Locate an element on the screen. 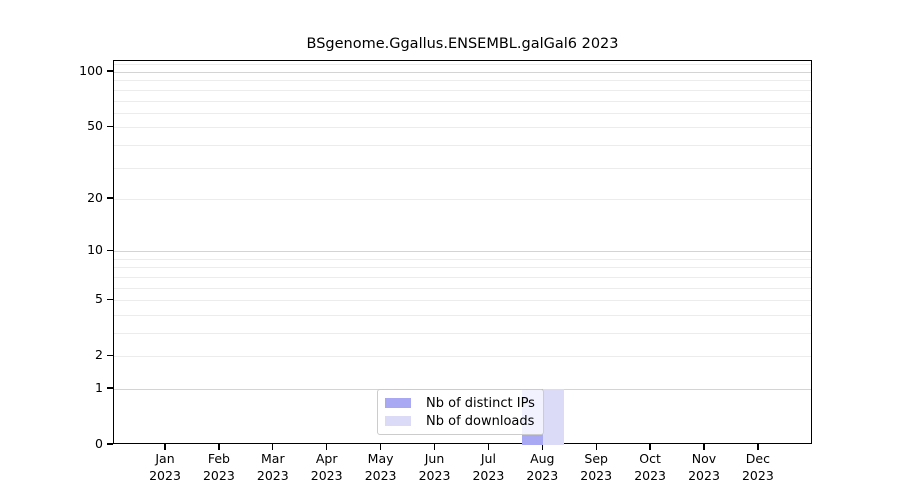 Image resolution: width=900 pixels, height=500 pixels. bar-downloads is located at coordinates (554, 417).